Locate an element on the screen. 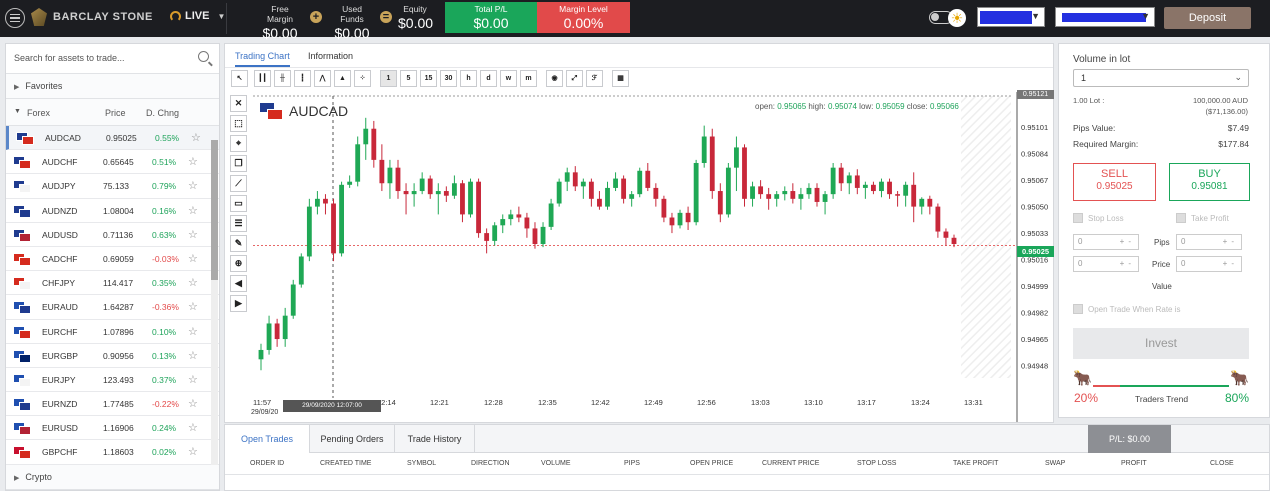 The height and width of the screenshot is (491, 1270). lot-select: 1 ⌄ is located at coordinates (1161, 78).